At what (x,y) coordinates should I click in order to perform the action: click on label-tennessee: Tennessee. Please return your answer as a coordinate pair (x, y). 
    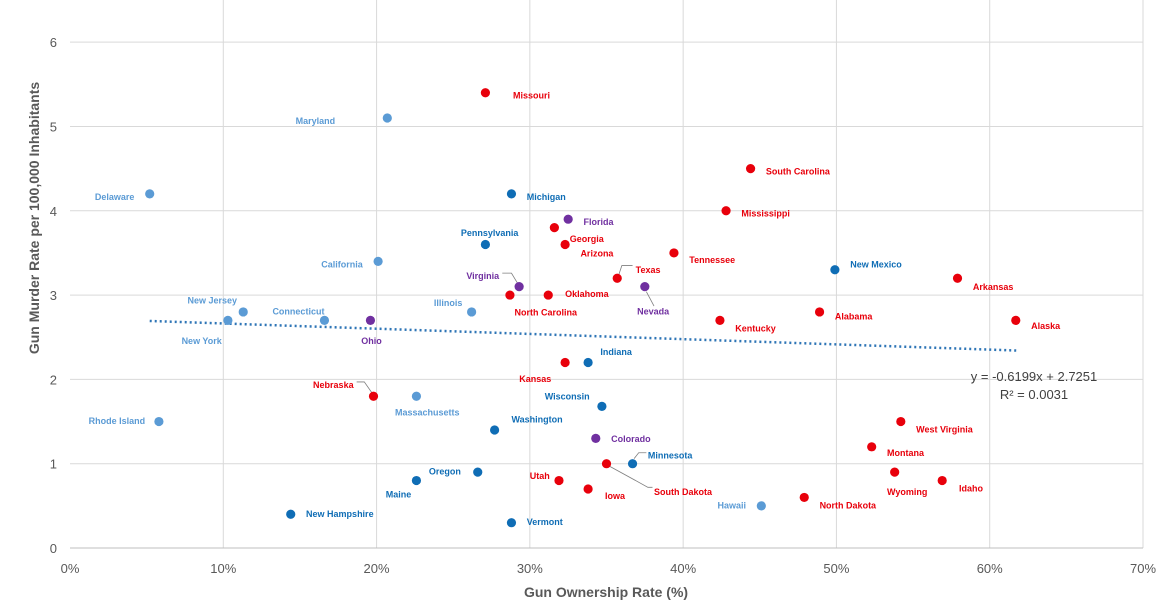
    Looking at the image, I should click on (712, 260).